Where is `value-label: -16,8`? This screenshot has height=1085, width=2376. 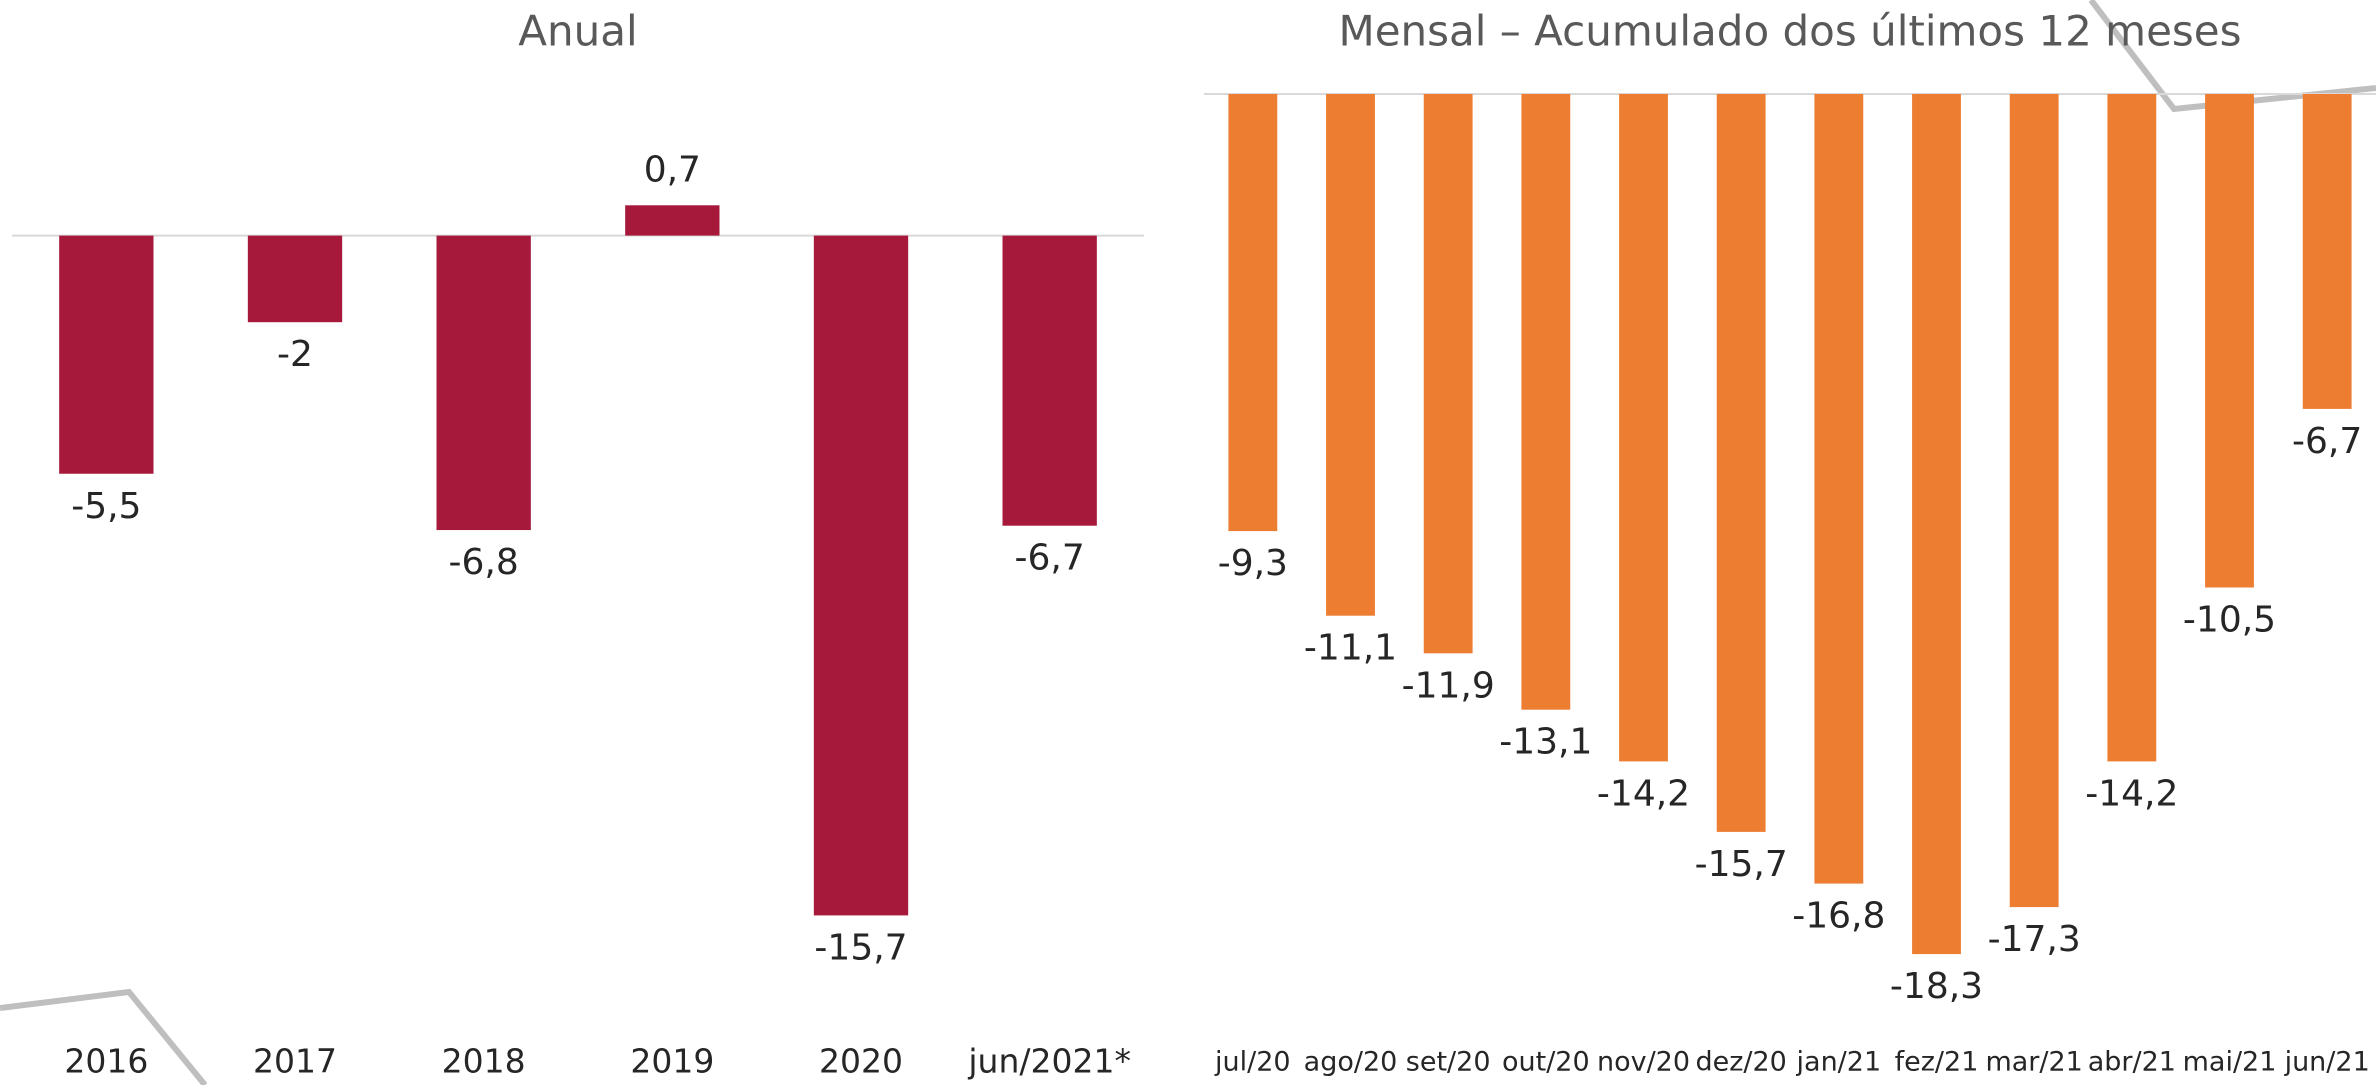 value-label: -16,8 is located at coordinates (1838, 916).